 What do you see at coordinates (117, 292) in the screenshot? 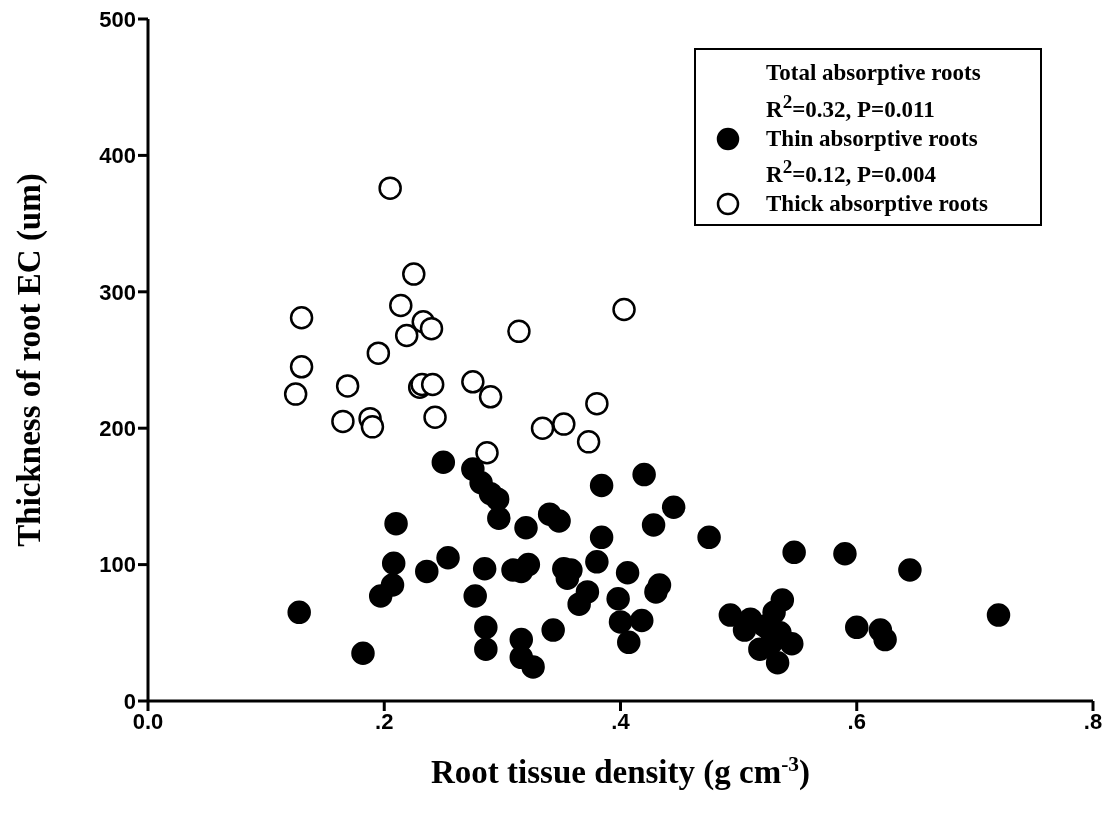
I see `y-tick-label: 300` at bounding box center [117, 292].